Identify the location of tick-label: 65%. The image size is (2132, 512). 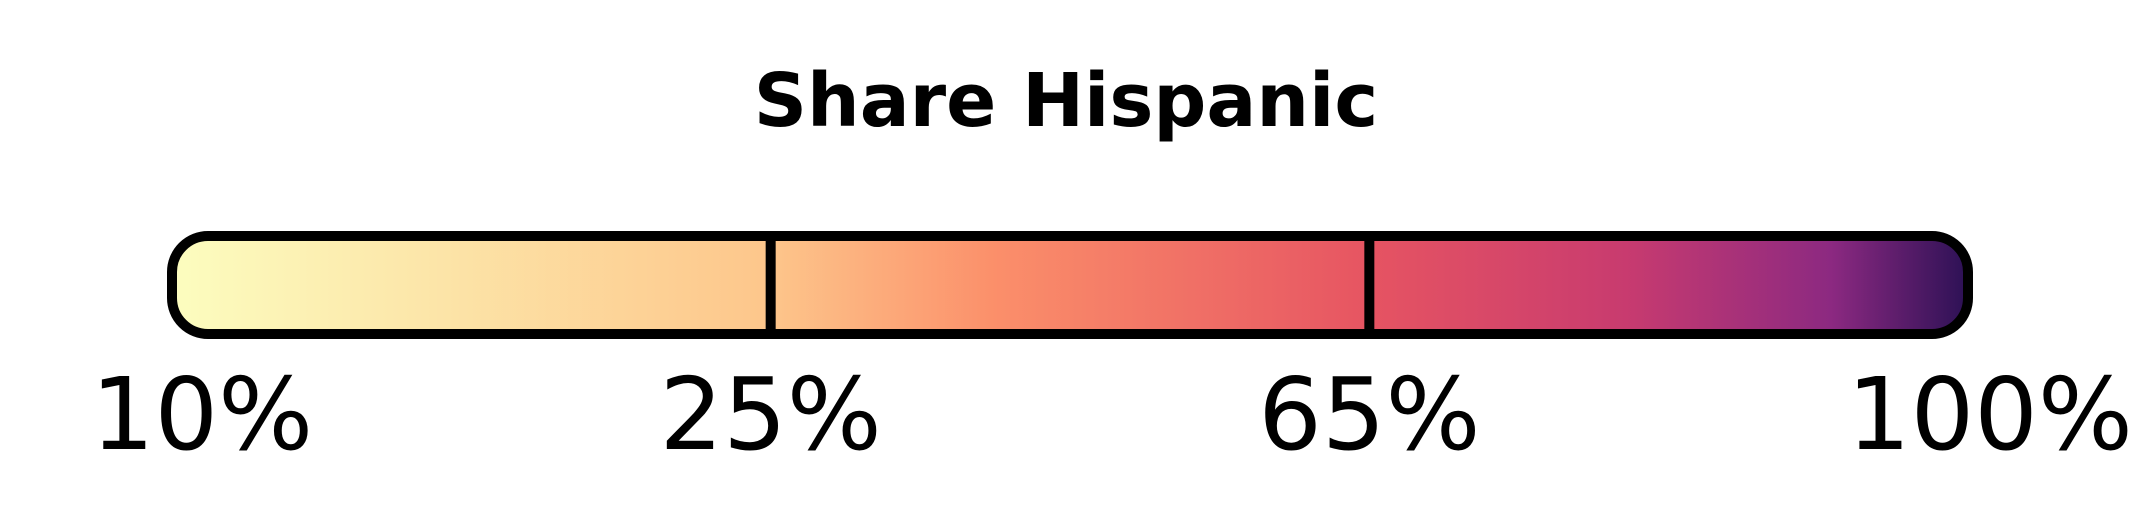
(1369, 415).